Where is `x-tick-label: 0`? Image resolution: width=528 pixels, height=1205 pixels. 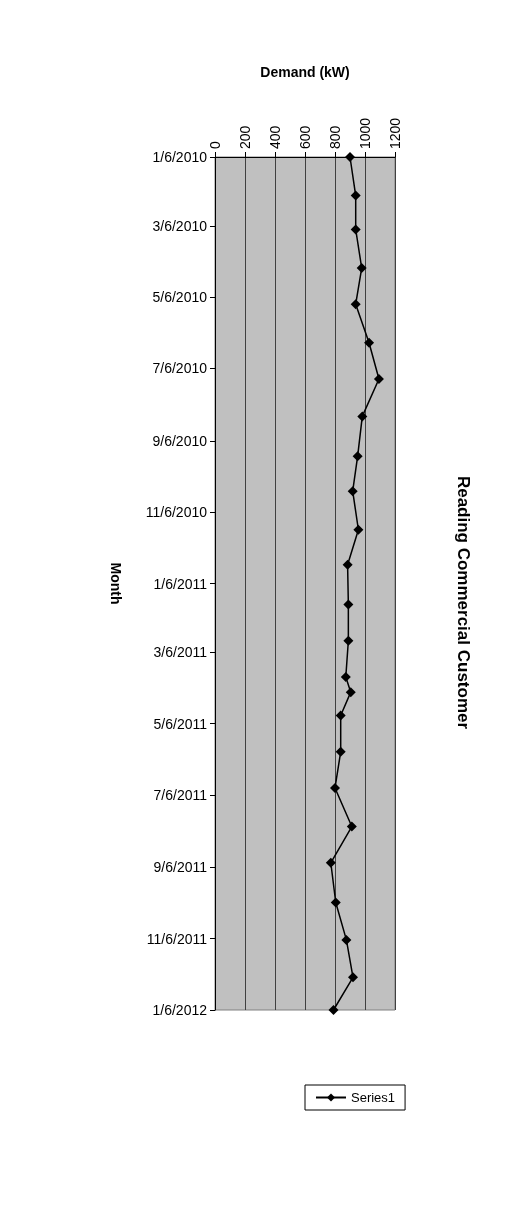 x-tick-label: 0 is located at coordinates (215, 145).